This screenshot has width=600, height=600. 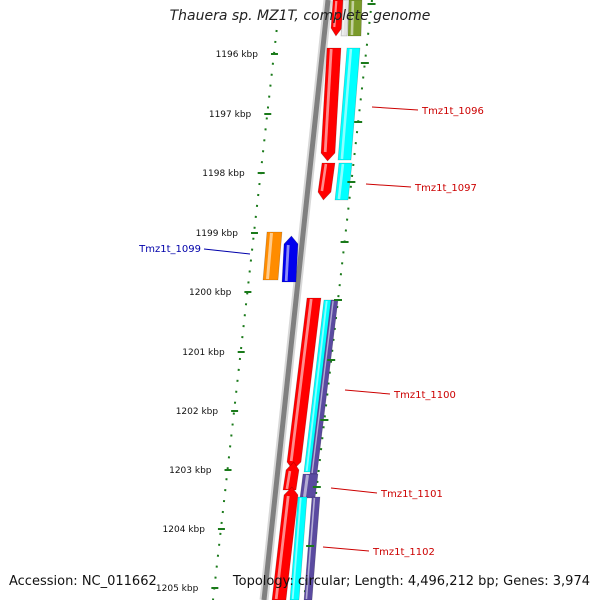 What do you see at coordinates (355, 18) in the screenshot?
I see `gene-top-olive` at bounding box center [355, 18].